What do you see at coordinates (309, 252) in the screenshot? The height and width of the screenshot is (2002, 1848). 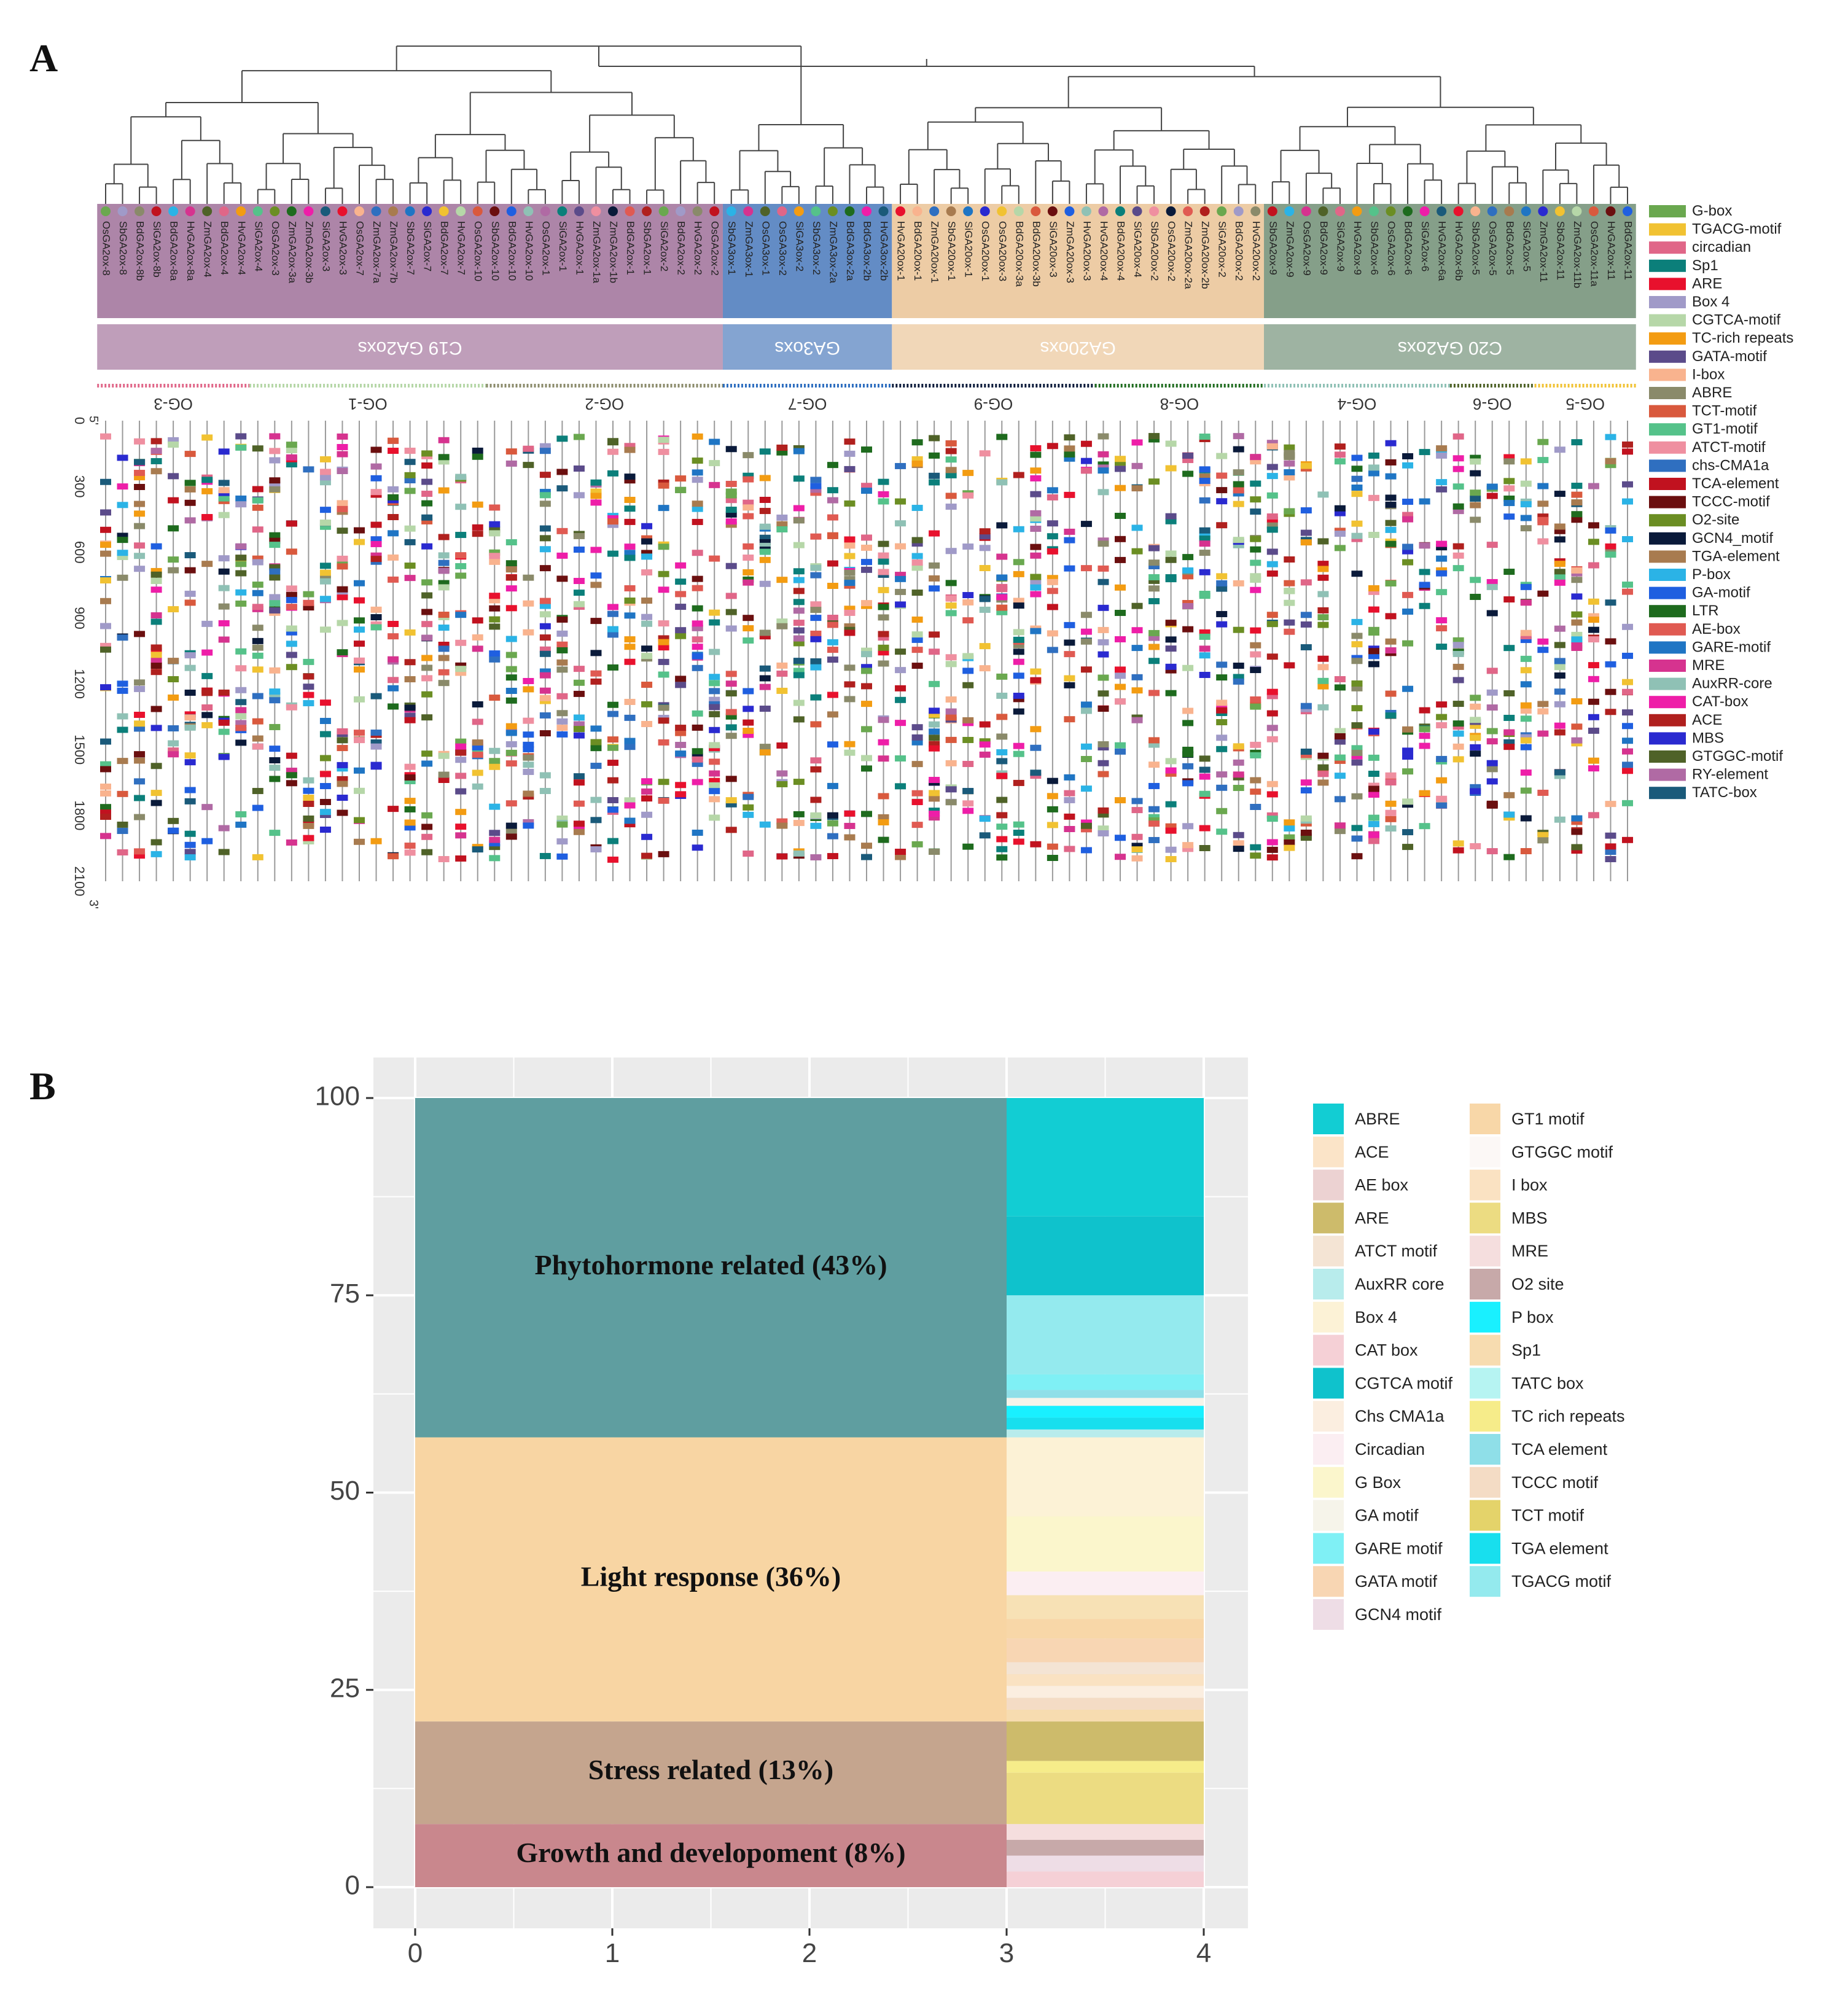 I see `gene-label: ZmGA2ox-3b` at bounding box center [309, 252].